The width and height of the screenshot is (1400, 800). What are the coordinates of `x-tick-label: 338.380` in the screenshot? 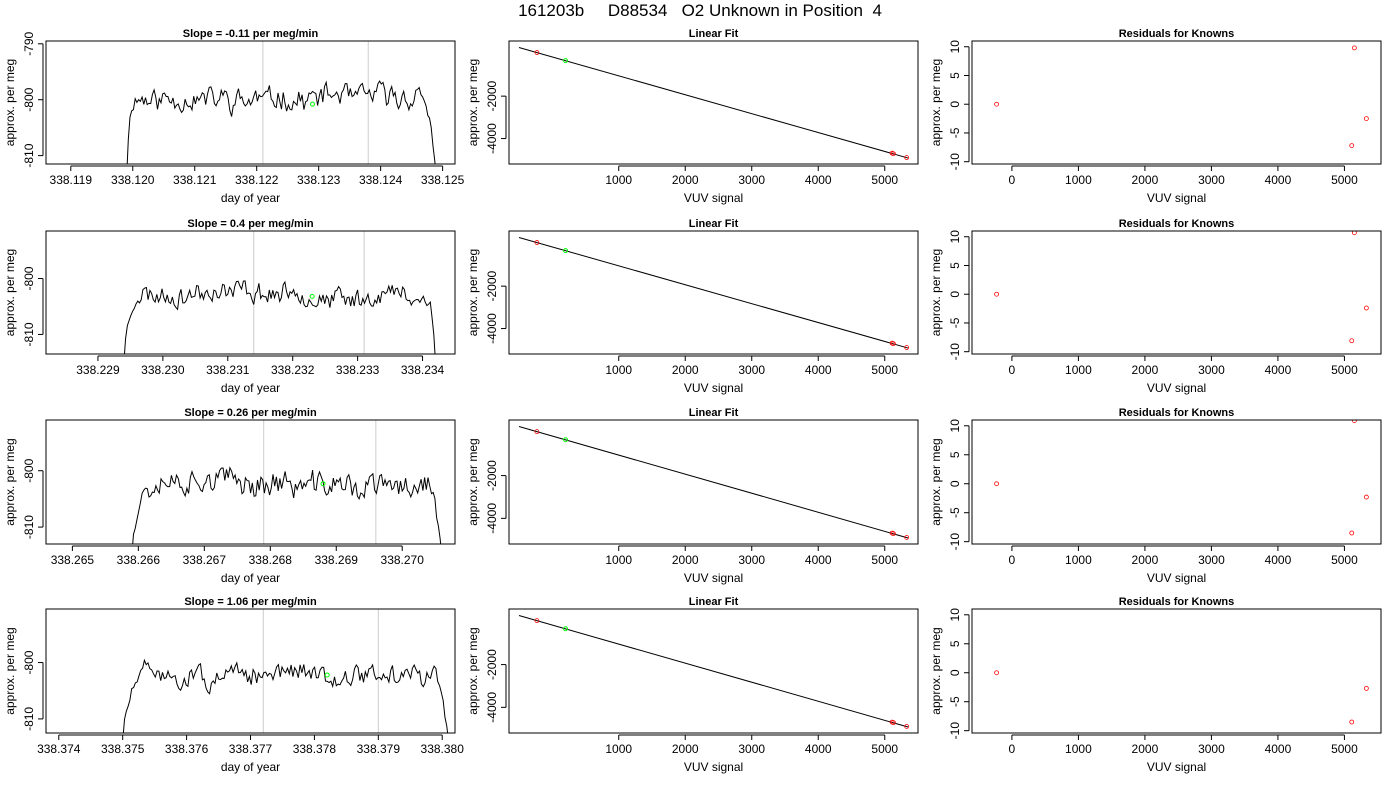 It's located at (443, 749).